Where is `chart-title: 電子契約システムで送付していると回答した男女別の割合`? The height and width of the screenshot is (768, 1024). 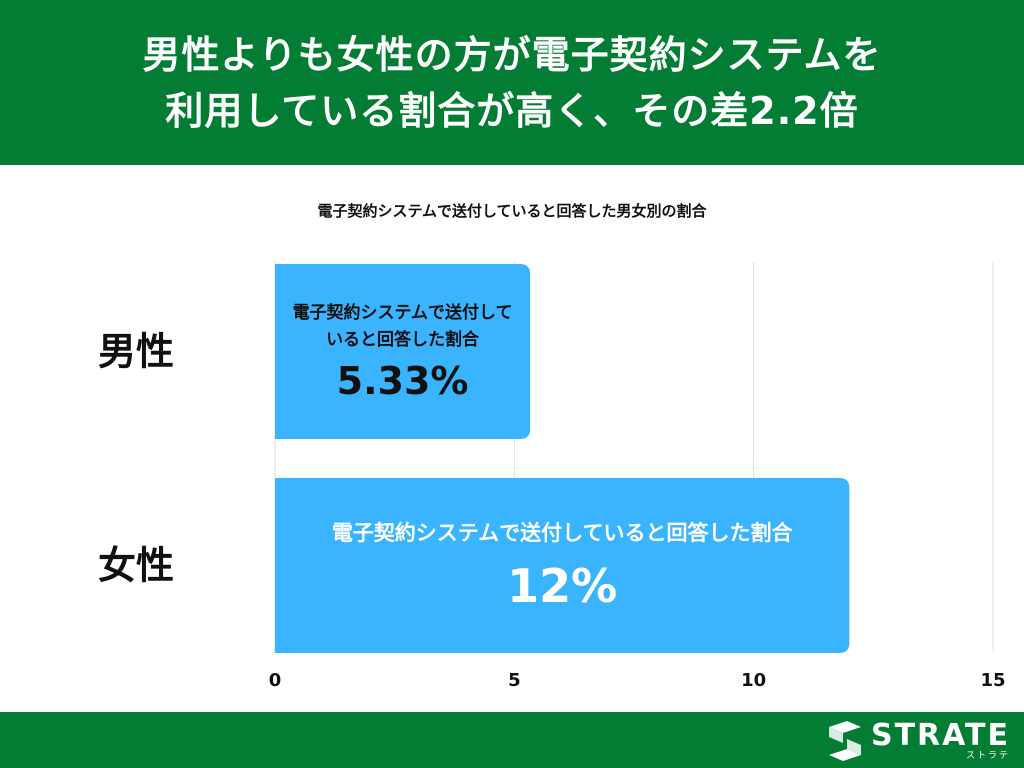
chart-title: 電子契約システムで送付していると回答した男女別の割合 is located at coordinates (512, 211).